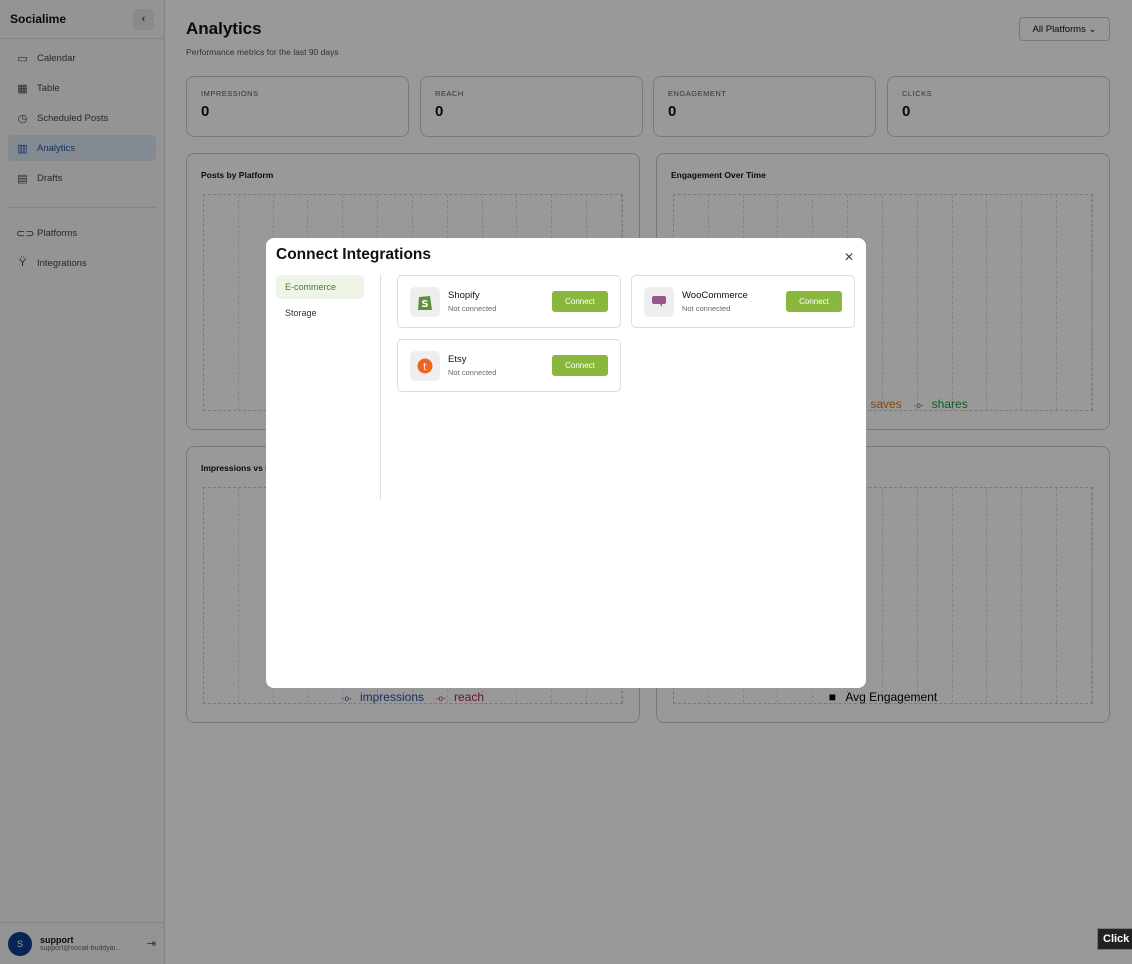 The width and height of the screenshot is (1132, 964). Describe the element at coordinates (834, 697) in the screenshot. I see `legend-marker-icon: ■` at that location.